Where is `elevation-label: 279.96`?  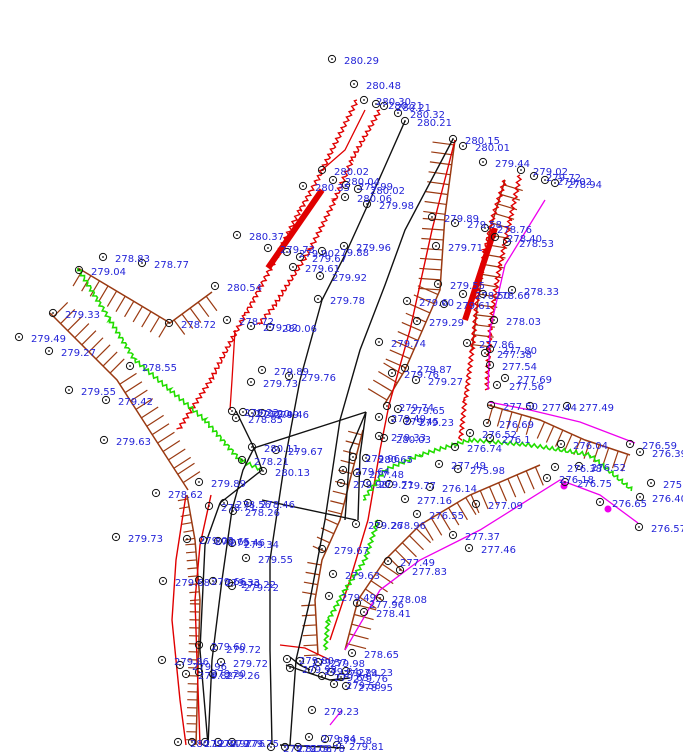 elevation-label: 279.96 is located at coordinates (382, 459).